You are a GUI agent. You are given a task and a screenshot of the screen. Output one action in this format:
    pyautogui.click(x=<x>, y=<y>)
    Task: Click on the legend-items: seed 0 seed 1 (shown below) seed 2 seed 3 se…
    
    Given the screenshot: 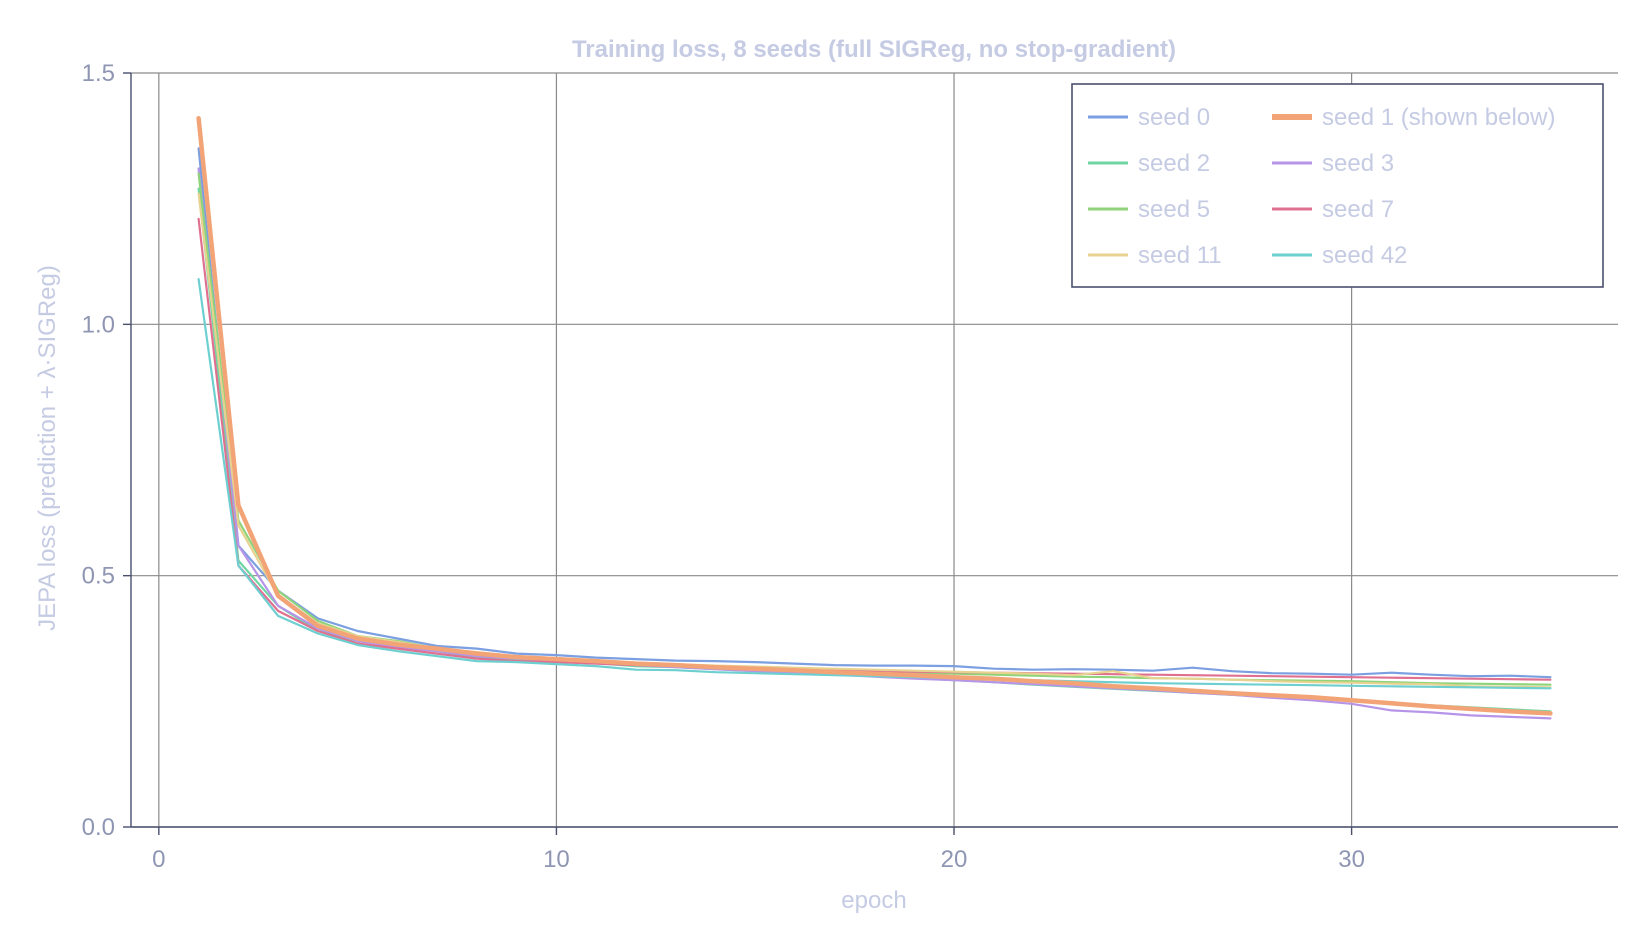 What is the action you would take?
    pyautogui.click(x=1321, y=186)
    